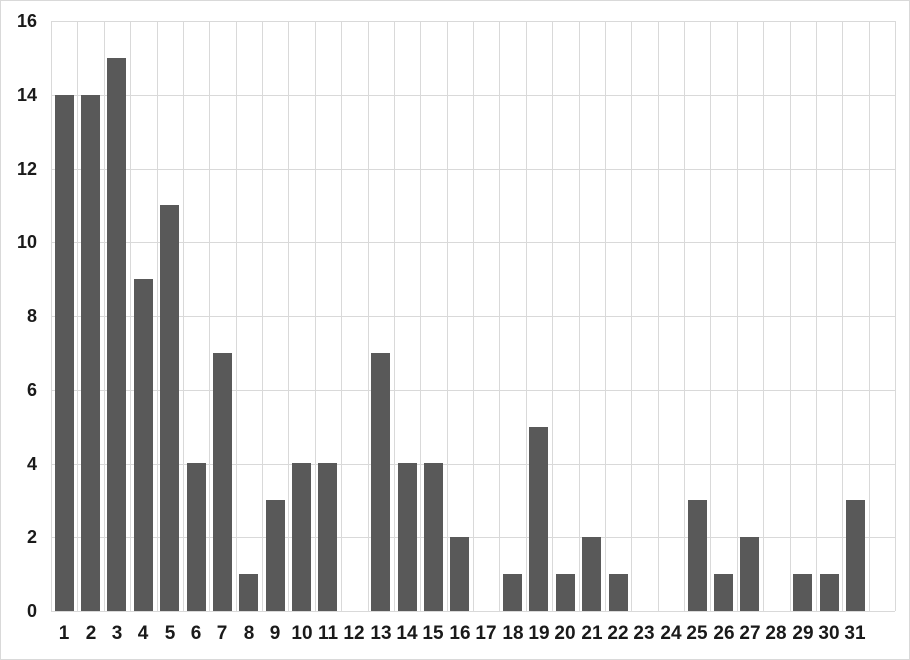 This screenshot has width=910, height=660. Describe the element at coordinates (724, 633) in the screenshot. I see `x-tick-label: 26` at that location.